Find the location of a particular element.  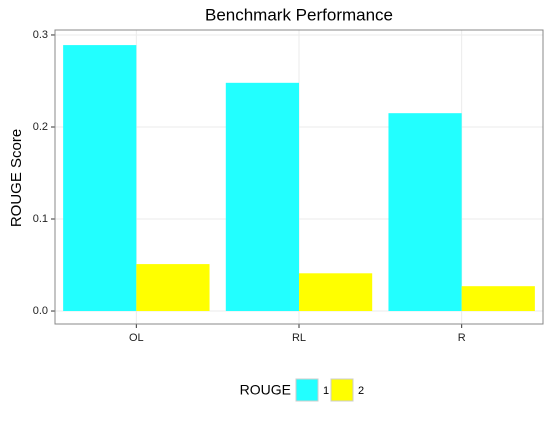

legend-title: ROUGE is located at coordinates (265, 390).